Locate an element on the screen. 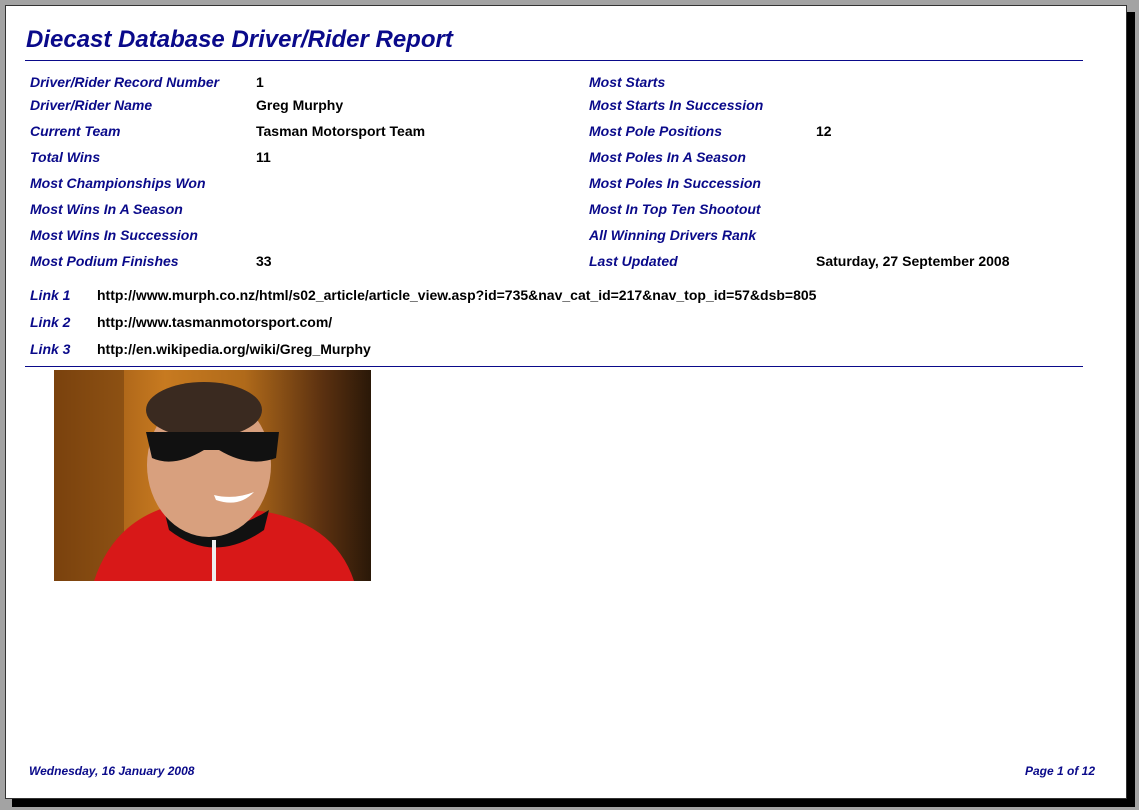 This screenshot has height=810, width=1139. header-divider is located at coordinates (554, 60).